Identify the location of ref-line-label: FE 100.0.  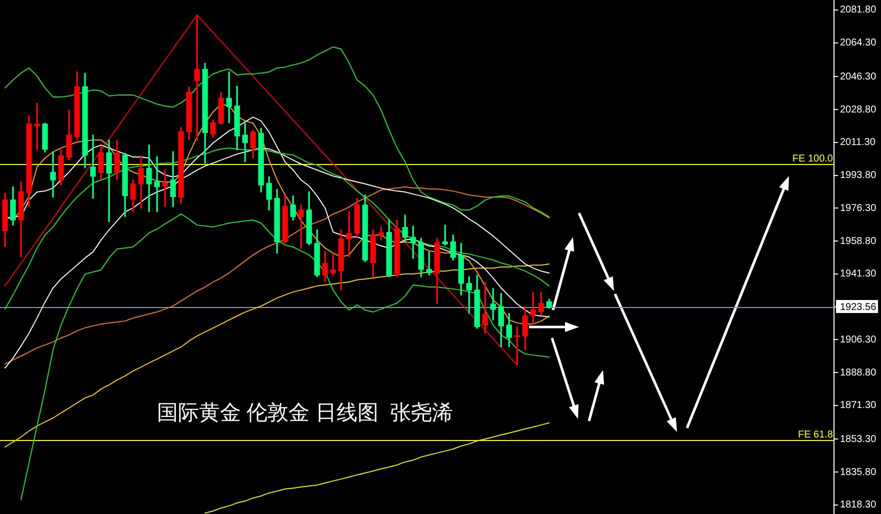
(813, 158).